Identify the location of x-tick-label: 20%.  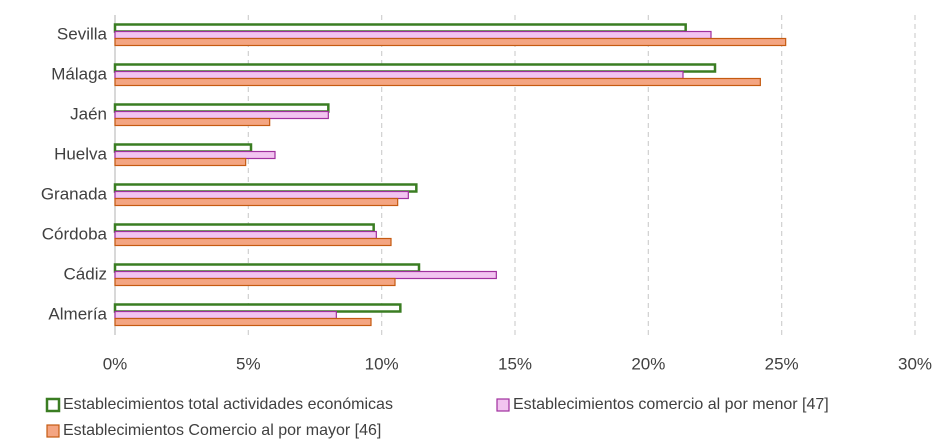
(648, 363).